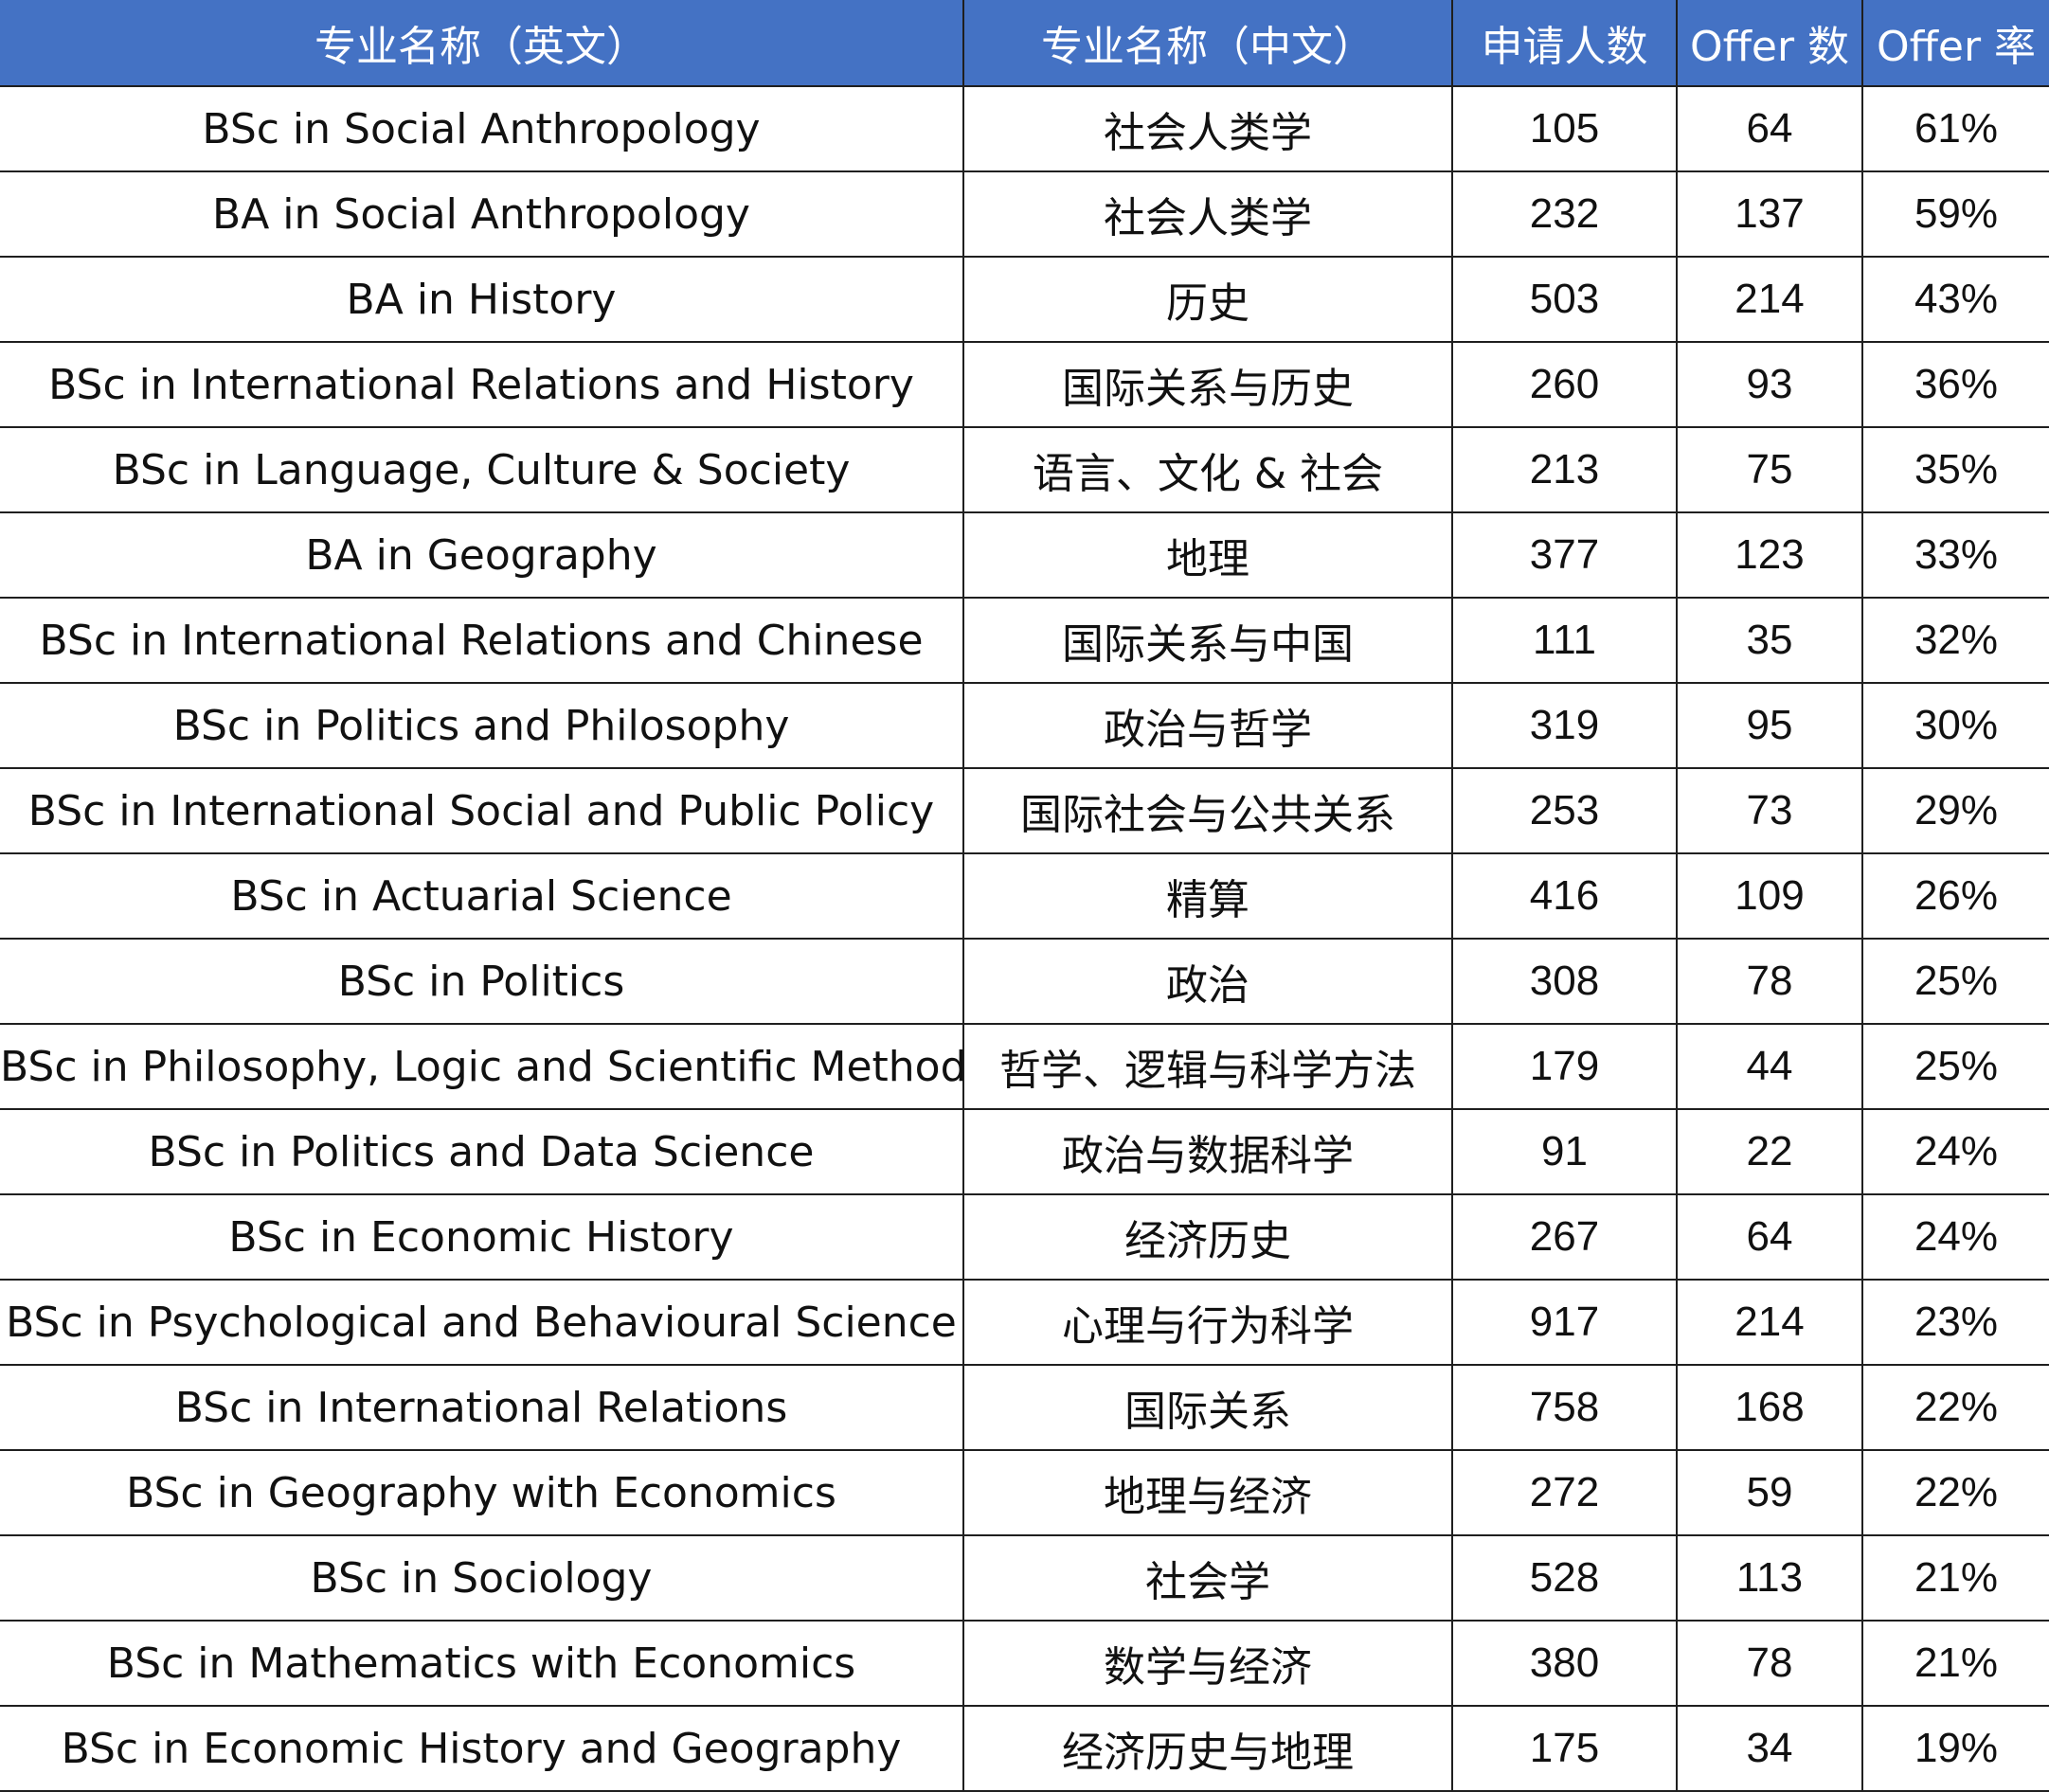 Image resolution: width=2049 pixels, height=1792 pixels. I want to click on cell-offer-rate: 59%, so click(1955, 214).